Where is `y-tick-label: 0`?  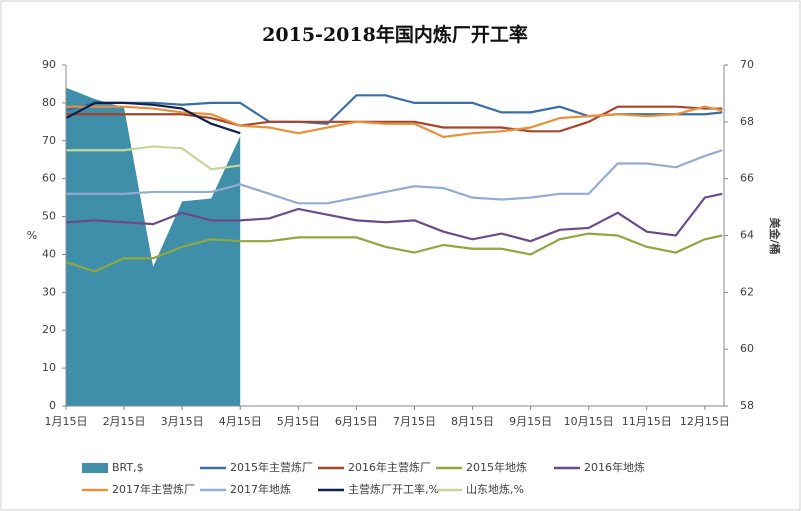 y-tick-label: 0 is located at coordinates (52, 405).